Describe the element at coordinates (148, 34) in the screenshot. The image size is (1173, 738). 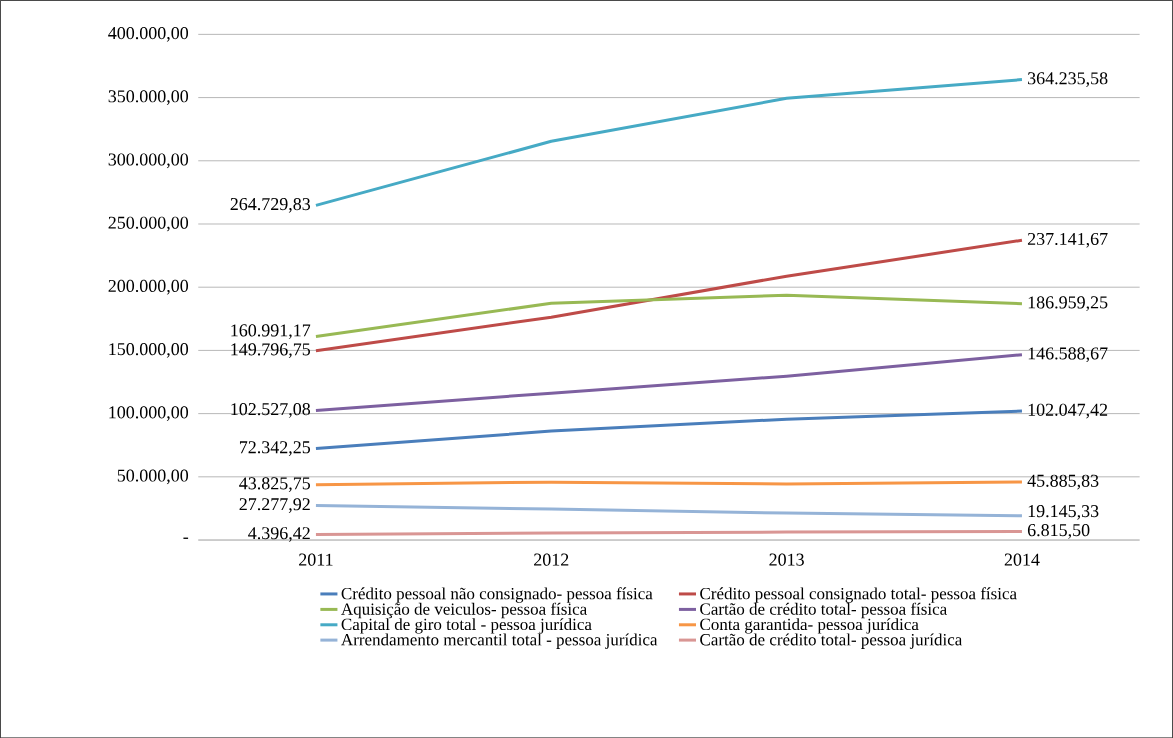
I see `y-tick-label: 400.000,00` at that location.